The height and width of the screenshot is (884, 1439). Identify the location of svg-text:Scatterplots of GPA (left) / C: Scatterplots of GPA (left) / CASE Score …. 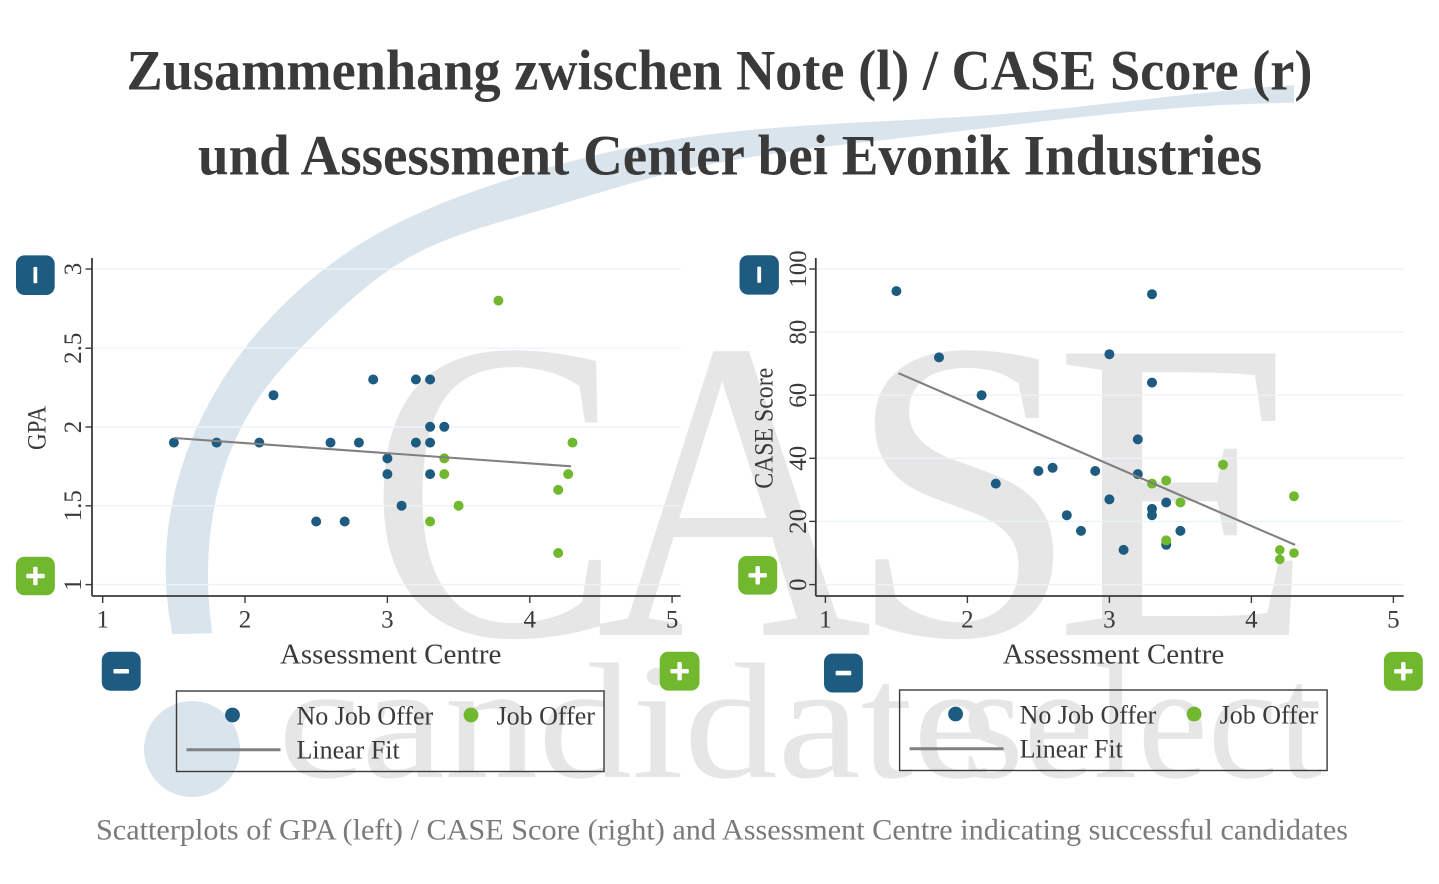
(722, 829).